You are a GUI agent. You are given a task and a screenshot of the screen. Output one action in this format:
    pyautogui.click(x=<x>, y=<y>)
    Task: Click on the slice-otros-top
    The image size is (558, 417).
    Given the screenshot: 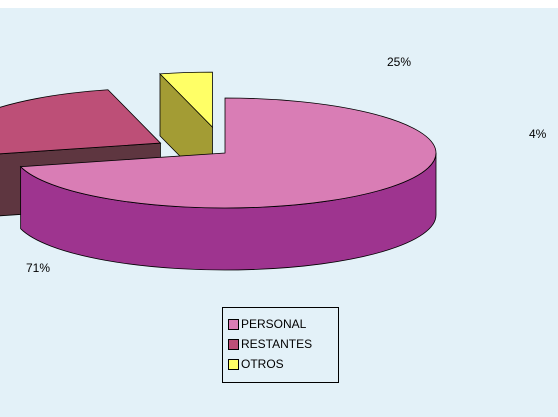 What is the action you would take?
    pyautogui.click(x=186, y=100)
    